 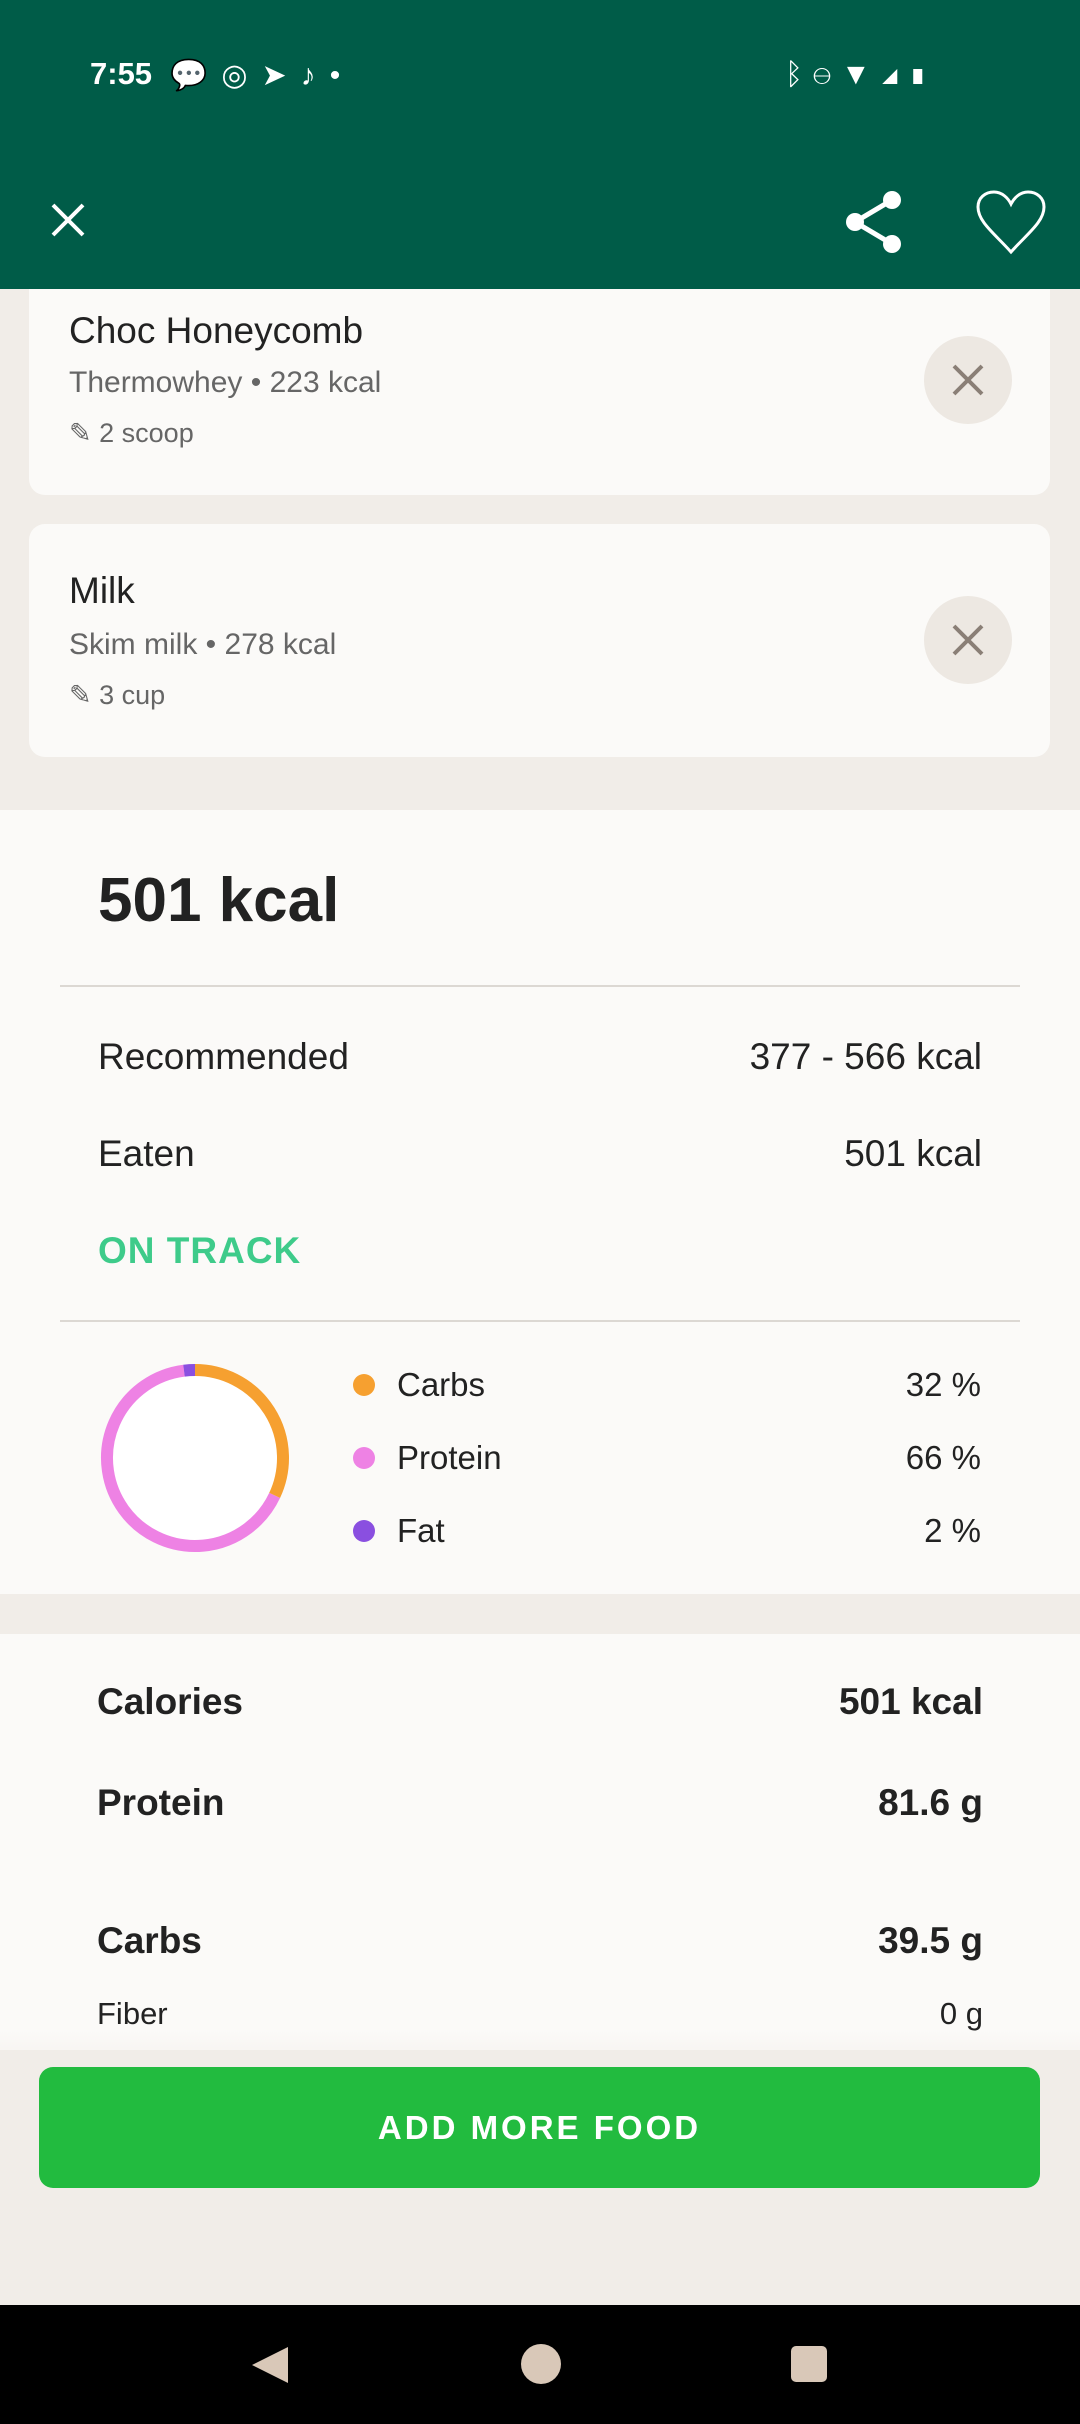 What do you see at coordinates (894, 74) in the screenshot?
I see `signal-icon: ◢` at bounding box center [894, 74].